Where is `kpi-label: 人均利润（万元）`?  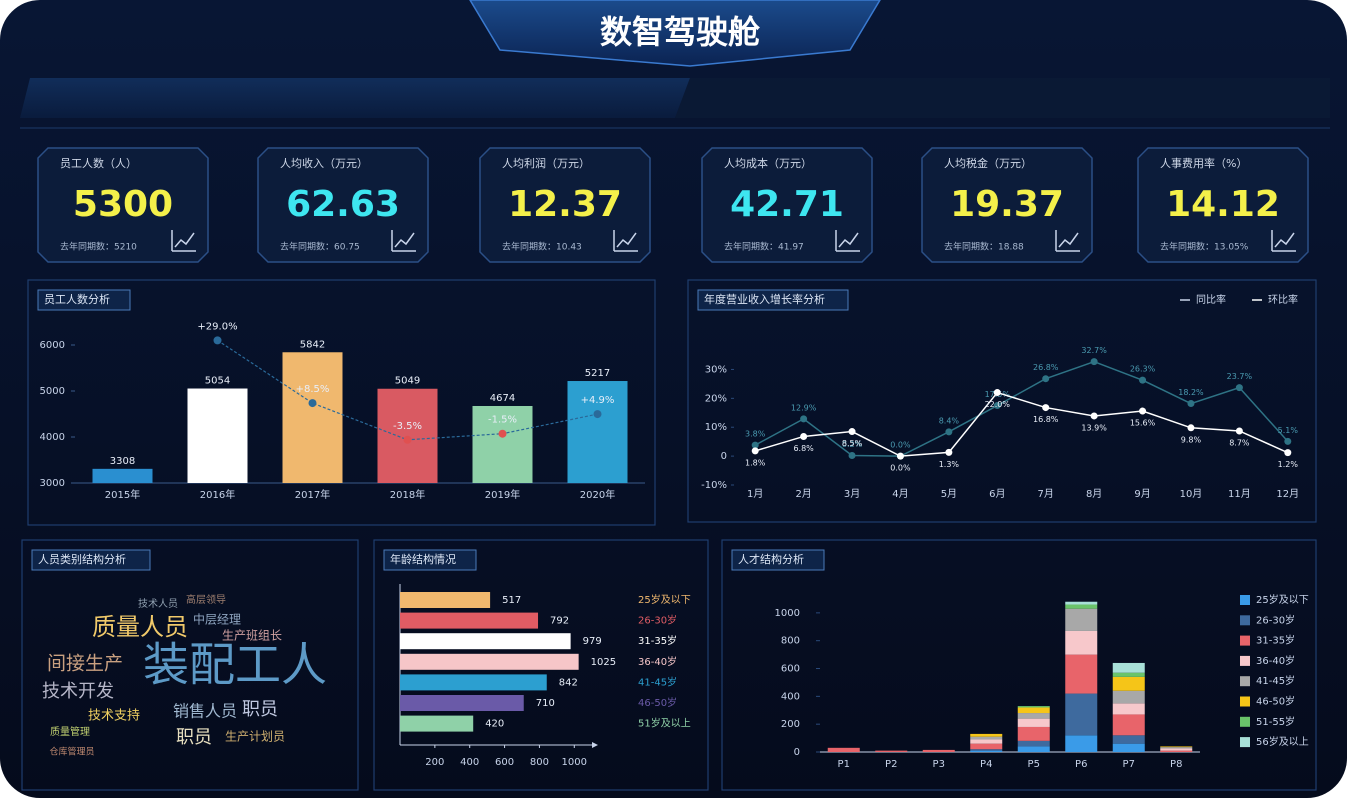
kpi-label: 人均利润（万元） is located at coordinates (546, 163).